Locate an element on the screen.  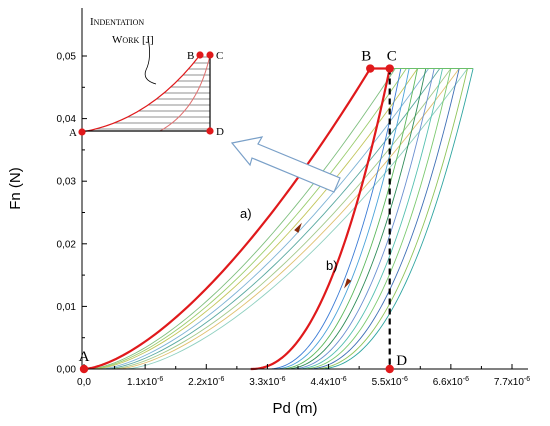
y-tick-label: 0,01 is located at coordinates (67, 307).